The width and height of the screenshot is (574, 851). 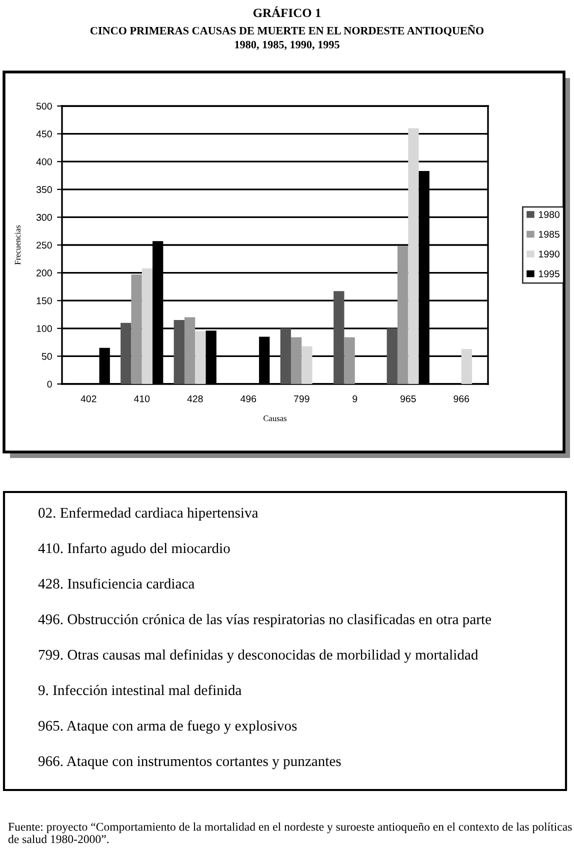 I want to click on legend-label: 1995, so click(x=549, y=274).